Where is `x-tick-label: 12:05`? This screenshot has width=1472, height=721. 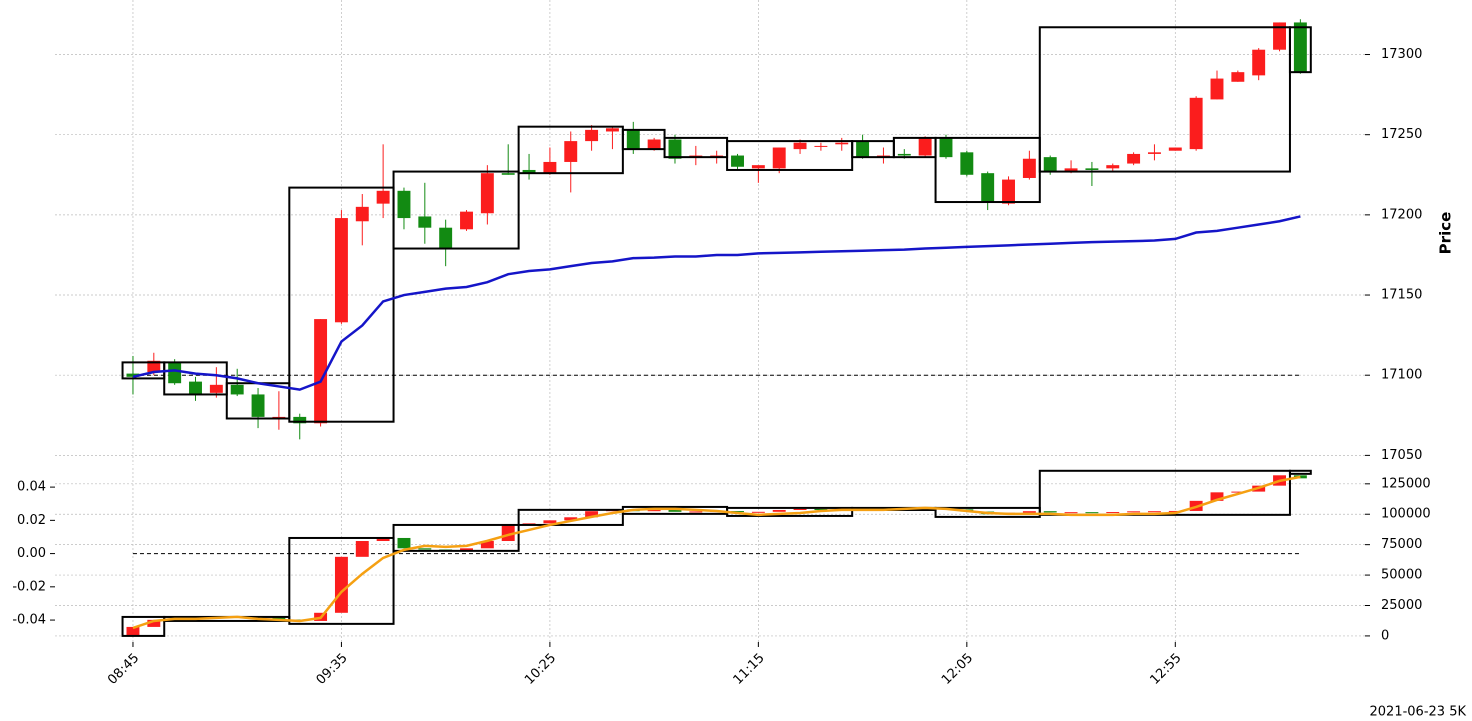 x-tick-label: 12:05 is located at coordinates (957, 669).